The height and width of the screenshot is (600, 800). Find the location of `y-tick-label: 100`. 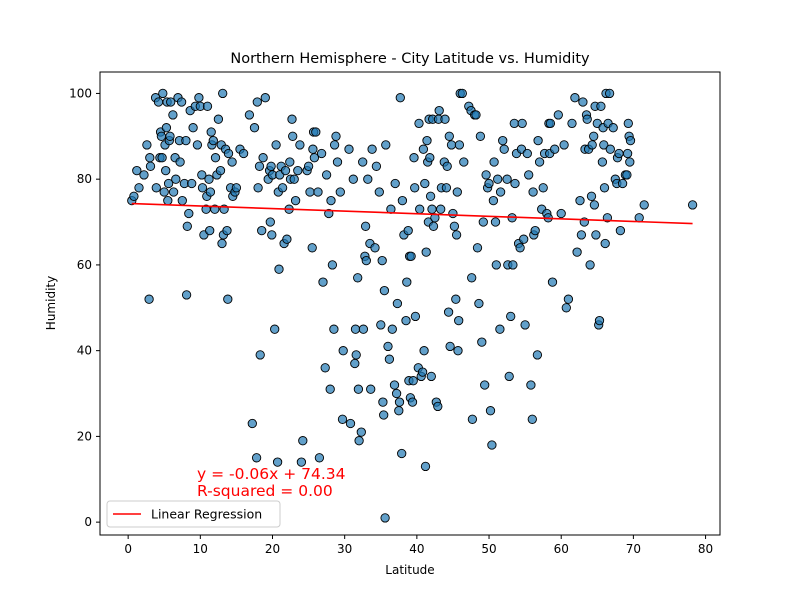

y-tick-label: 100 is located at coordinates (80, 93).